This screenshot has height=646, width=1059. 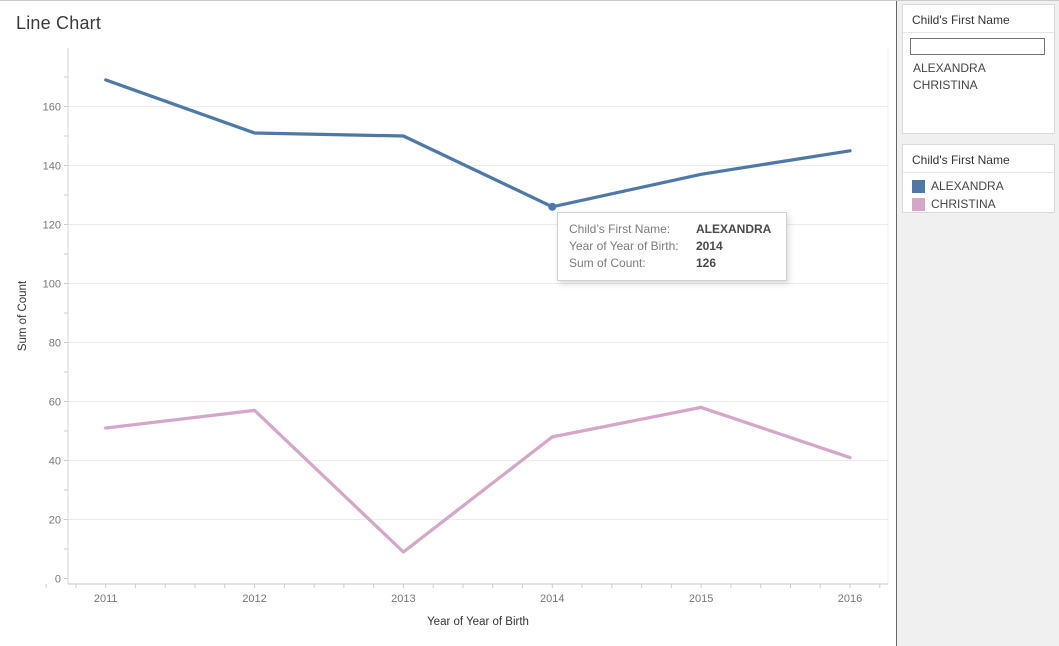 I want to click on legend-entry: CHRISTINA, so click(x=978, y=204).